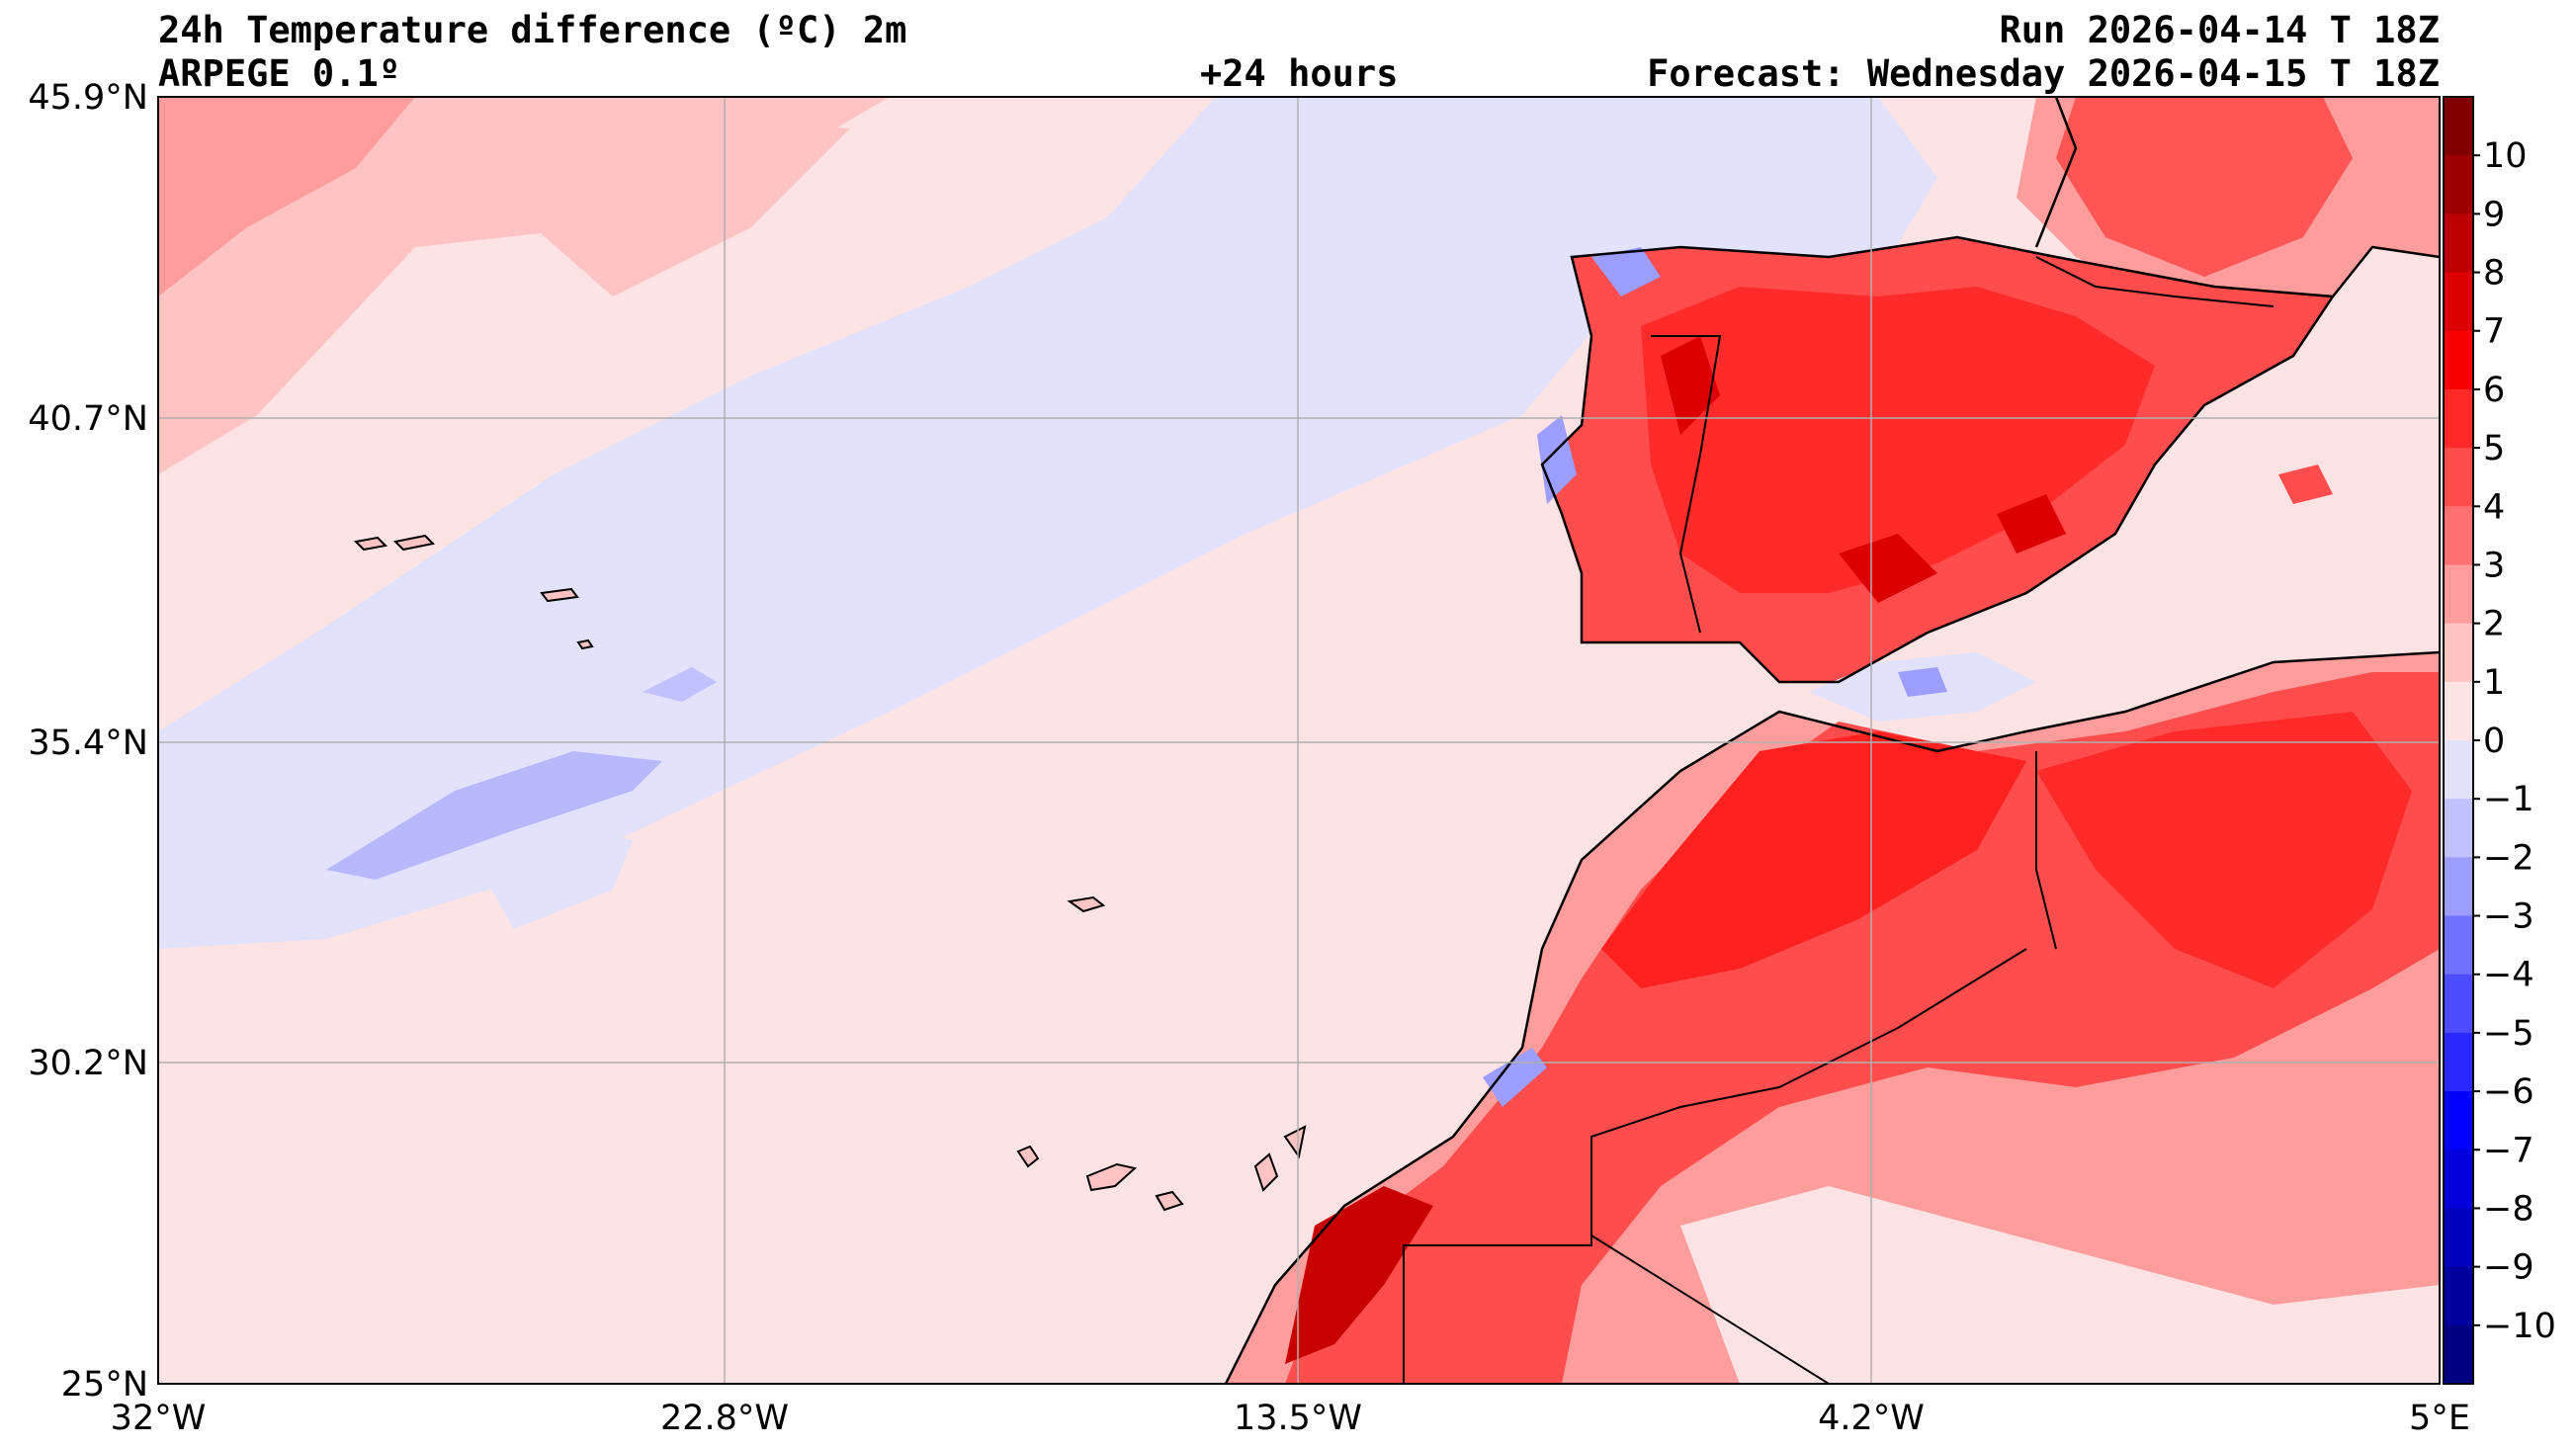 The image size is (2576, 1448). Describe the element at coordinates (2494, 274) in the screenshot. I see `colorbar-label: 8` at that location.